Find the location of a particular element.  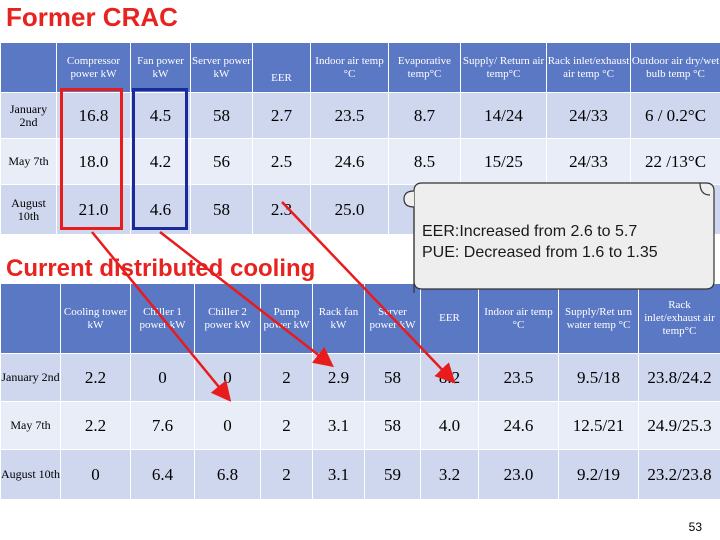

table-cell: 12.5/21 is located at coordinates (598, 425).